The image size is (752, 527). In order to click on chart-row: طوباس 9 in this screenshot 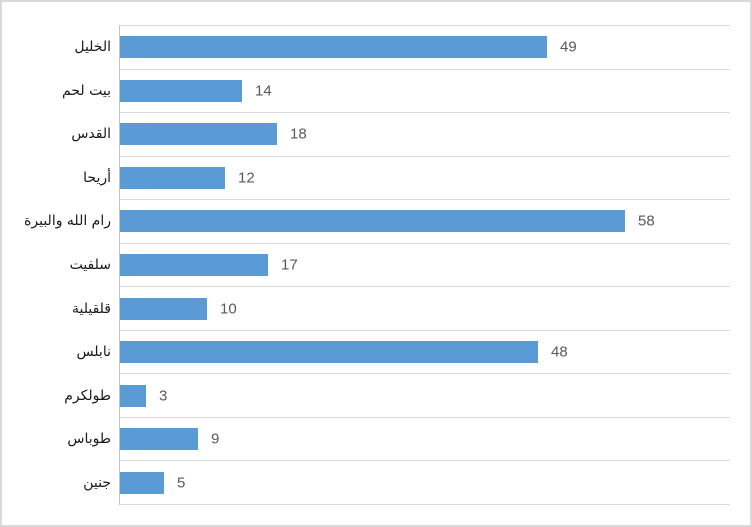, I will do `click(398, 440)`.